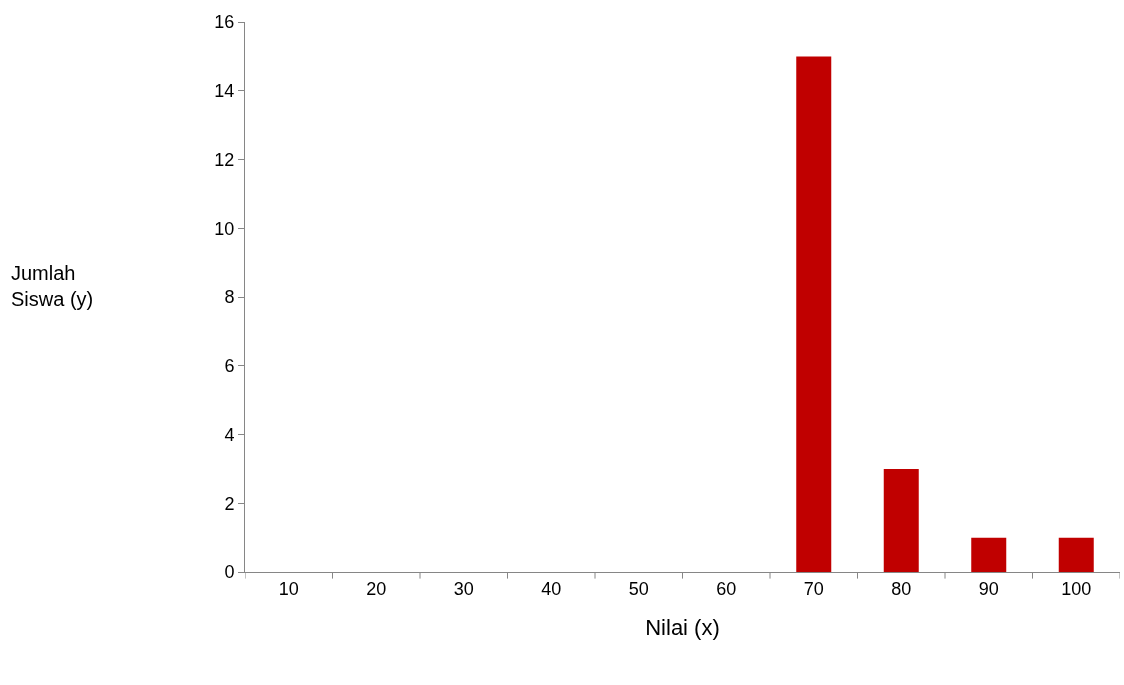 This screenshot has width=1124, height=685. I want to click on x-tick-label: 80, so click(901, 588).